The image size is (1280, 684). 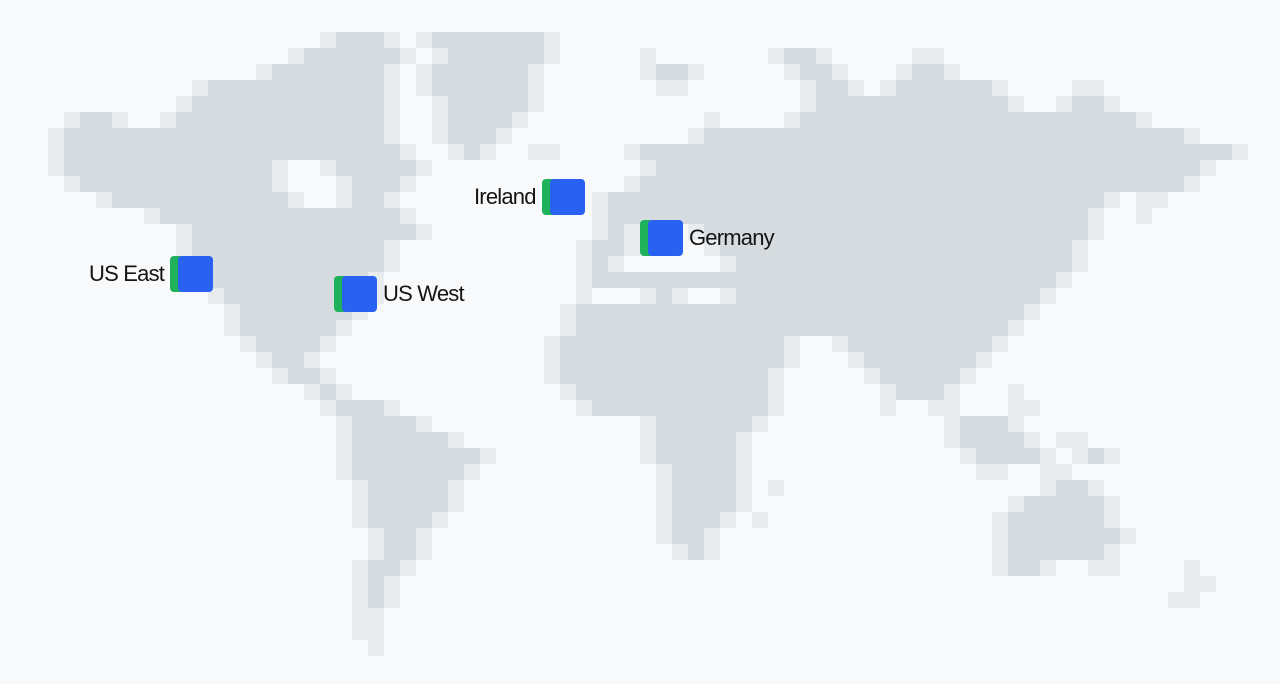 I want to click on region-marker-us-east: US East, so click(x=151, y=274).